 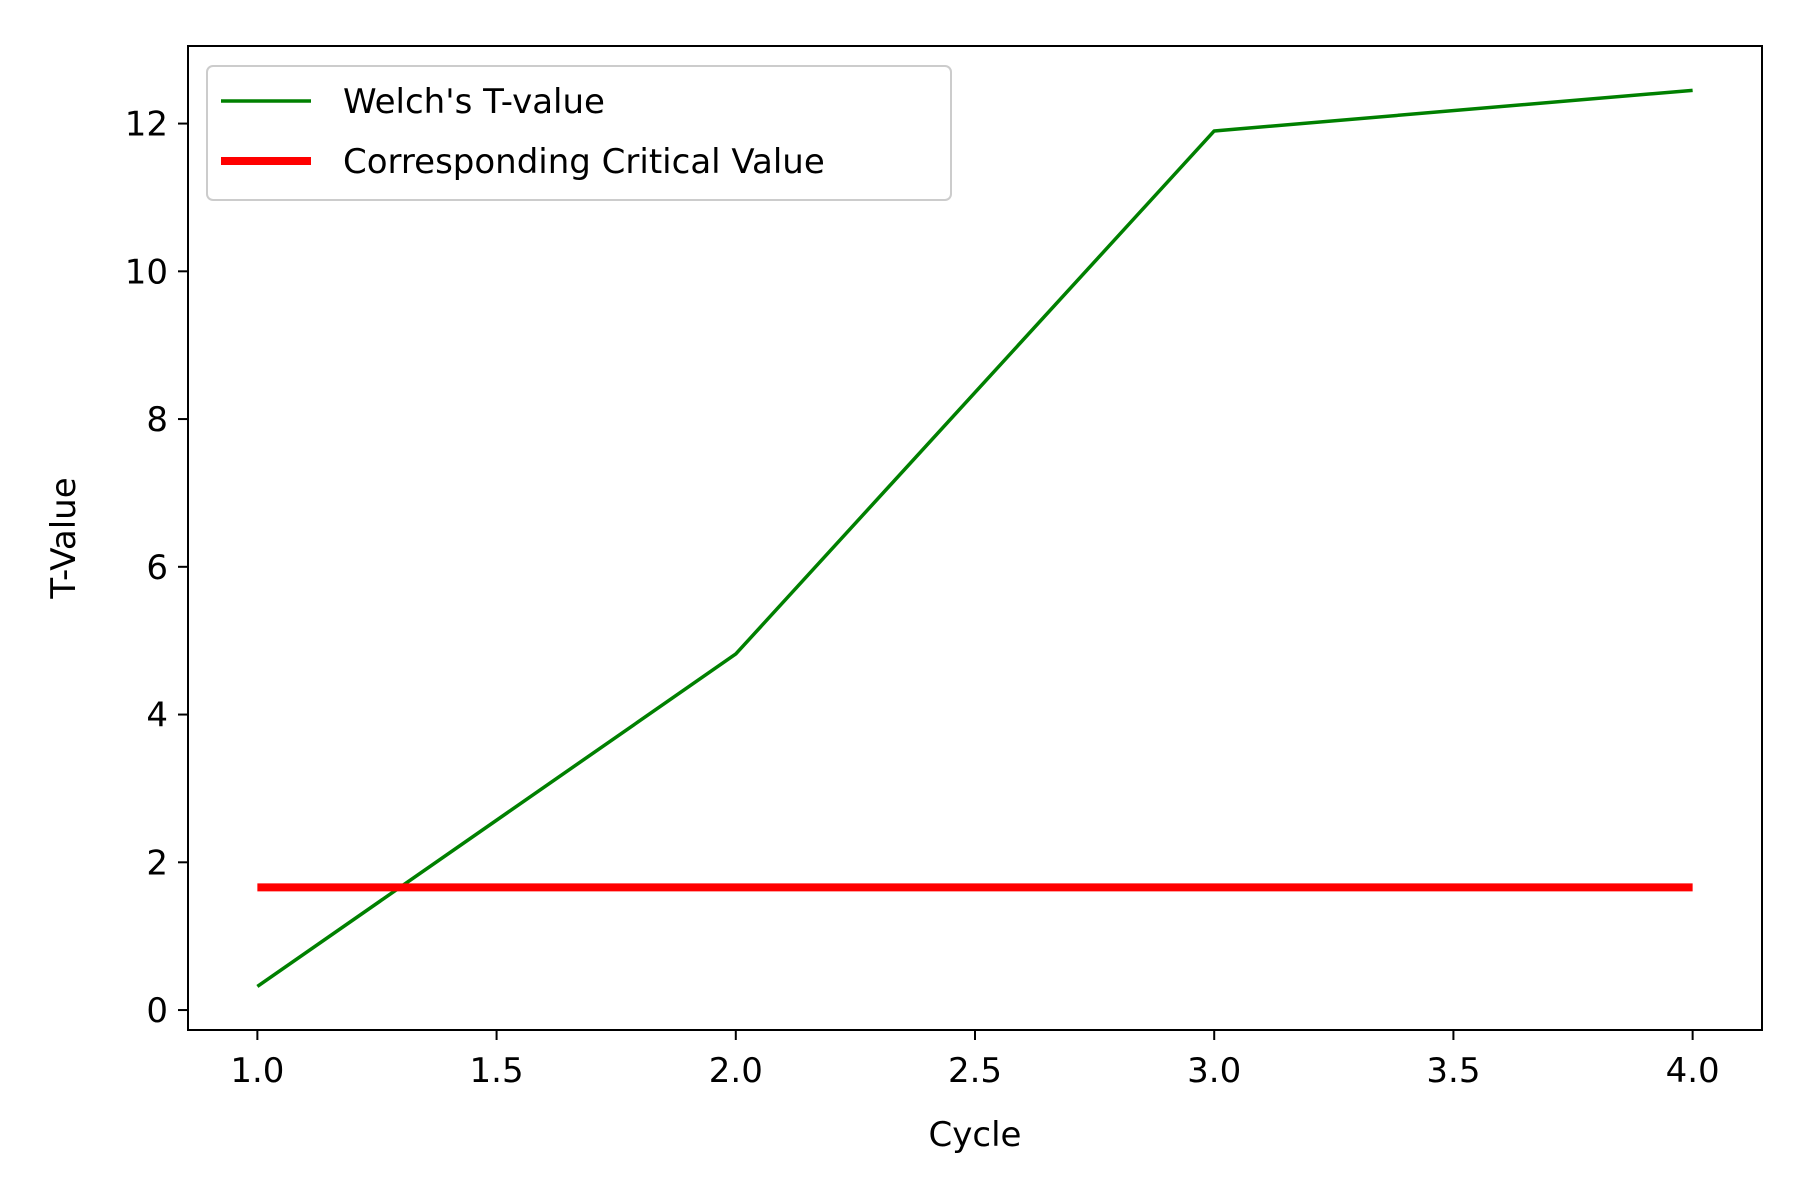 What do you see at coordinates (1693, 1071) in the screenshot?
I see `x-tick-label: 4.0` at bounding box center [1693, 1071].